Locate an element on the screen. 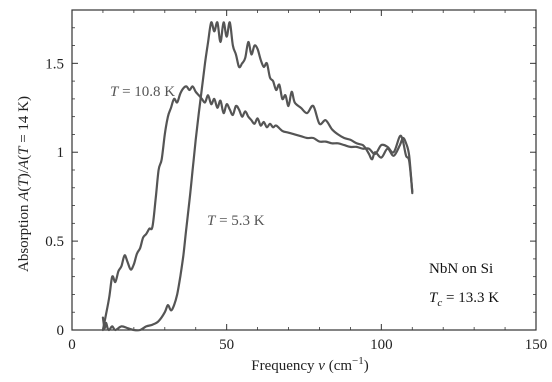  y-tick-label: 1.5 is located at coordinates (54, 64).